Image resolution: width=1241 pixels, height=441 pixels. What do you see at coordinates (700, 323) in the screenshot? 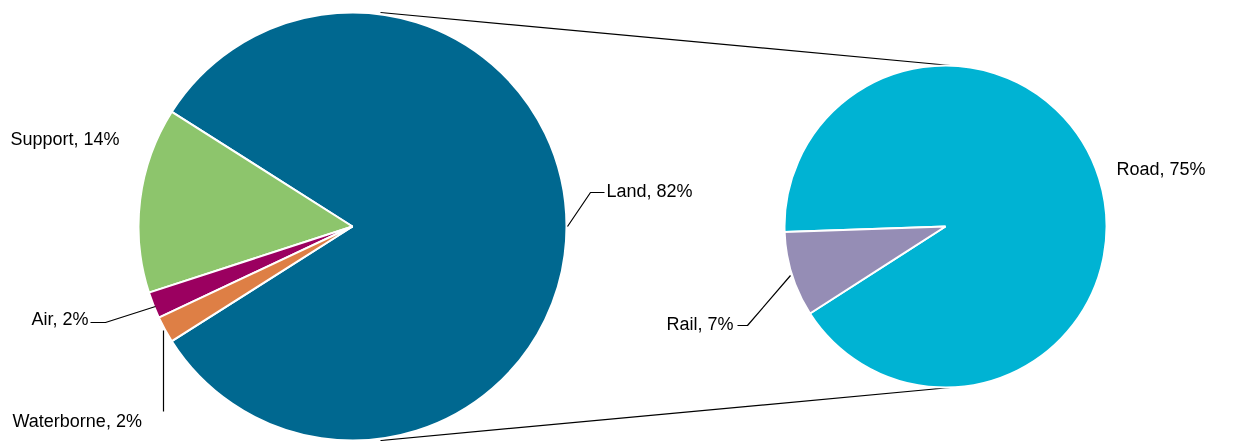
I see `slice-label: Rail, 7%` at bounding box center [700, 323].